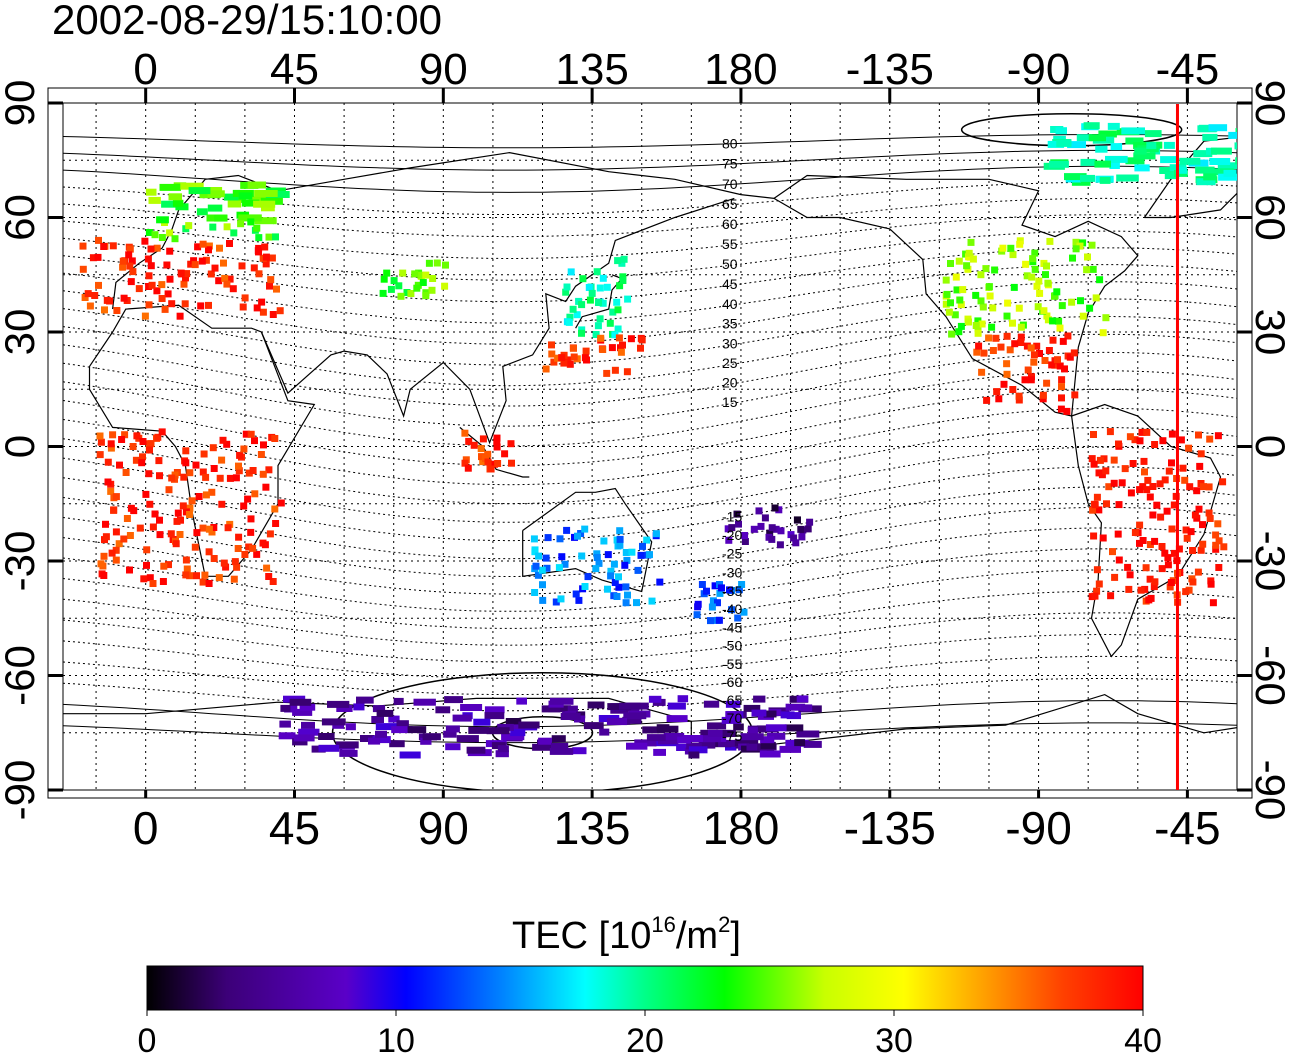 This screenshot has height=1057, width=1292. I want to click on contour-label: 45, so click(730, 284).